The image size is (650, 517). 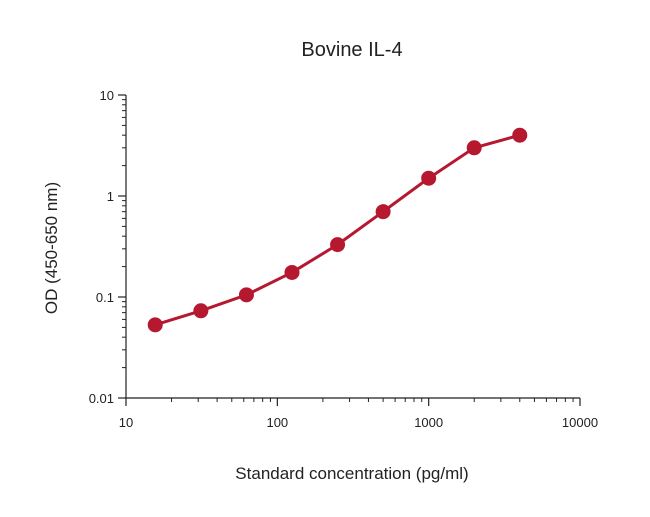 What do you see at coordinates (107, 95) in the screenshot?
I see `y-tick-label: 10` at bounding box center [107, 95].